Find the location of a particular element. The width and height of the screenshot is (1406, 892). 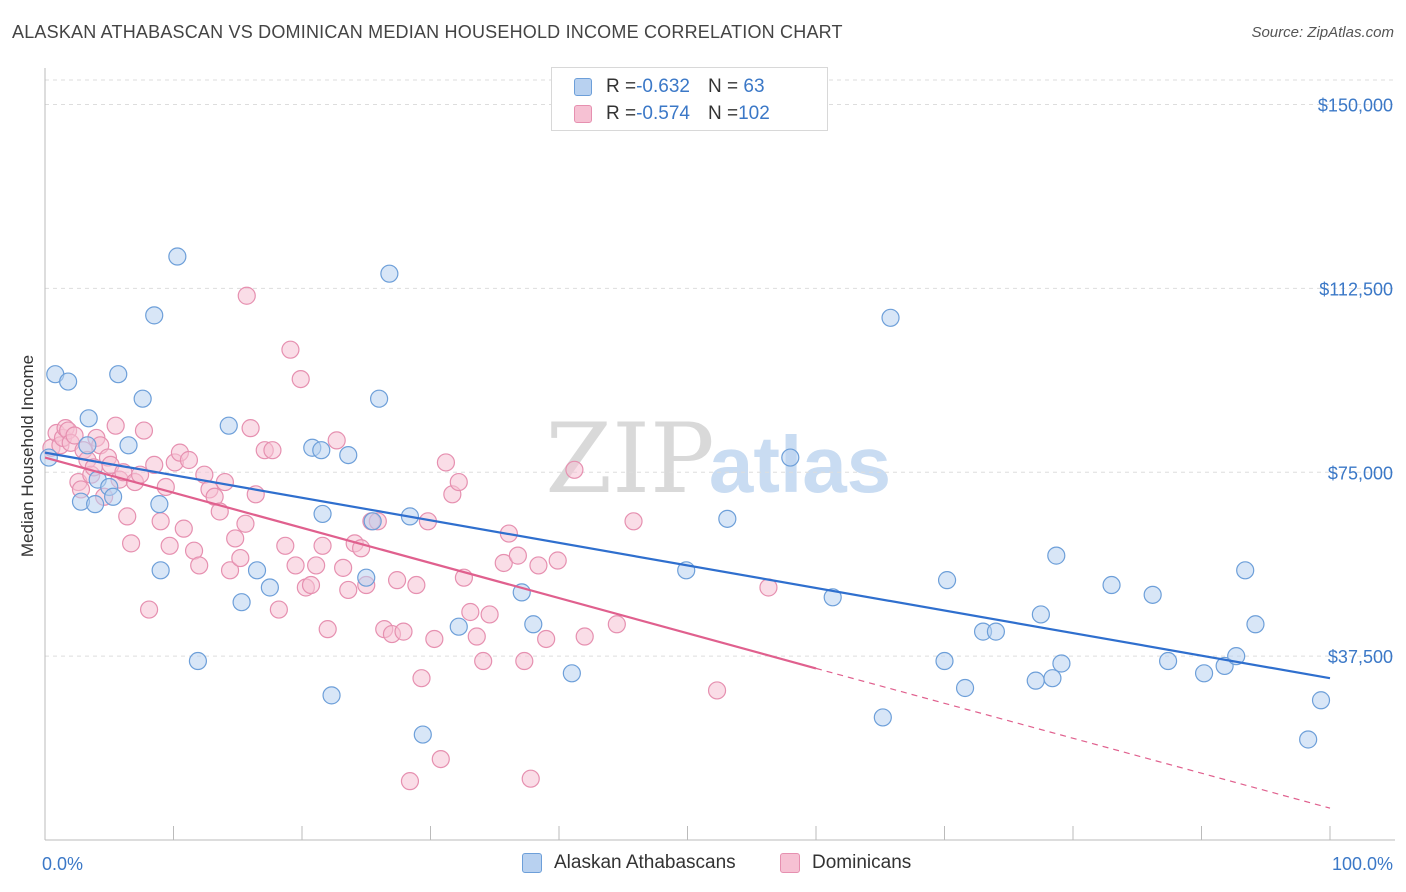

legend-row-dominicans: R = -0.574 N = 102 is located at coordinates (672, 114).